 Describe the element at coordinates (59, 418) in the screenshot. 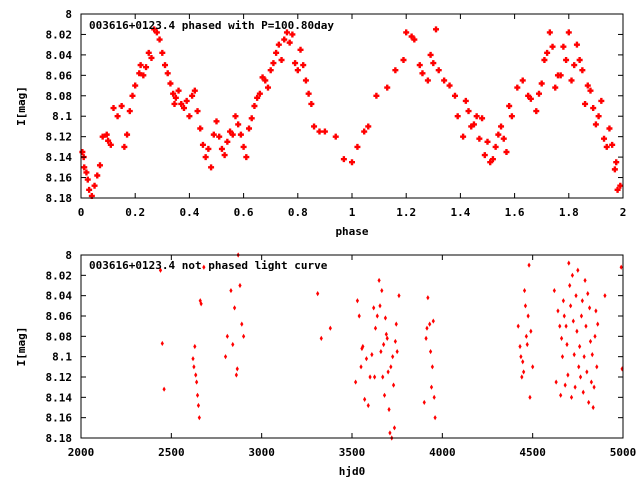

I see `y-tick-label: 8.16` at that location.